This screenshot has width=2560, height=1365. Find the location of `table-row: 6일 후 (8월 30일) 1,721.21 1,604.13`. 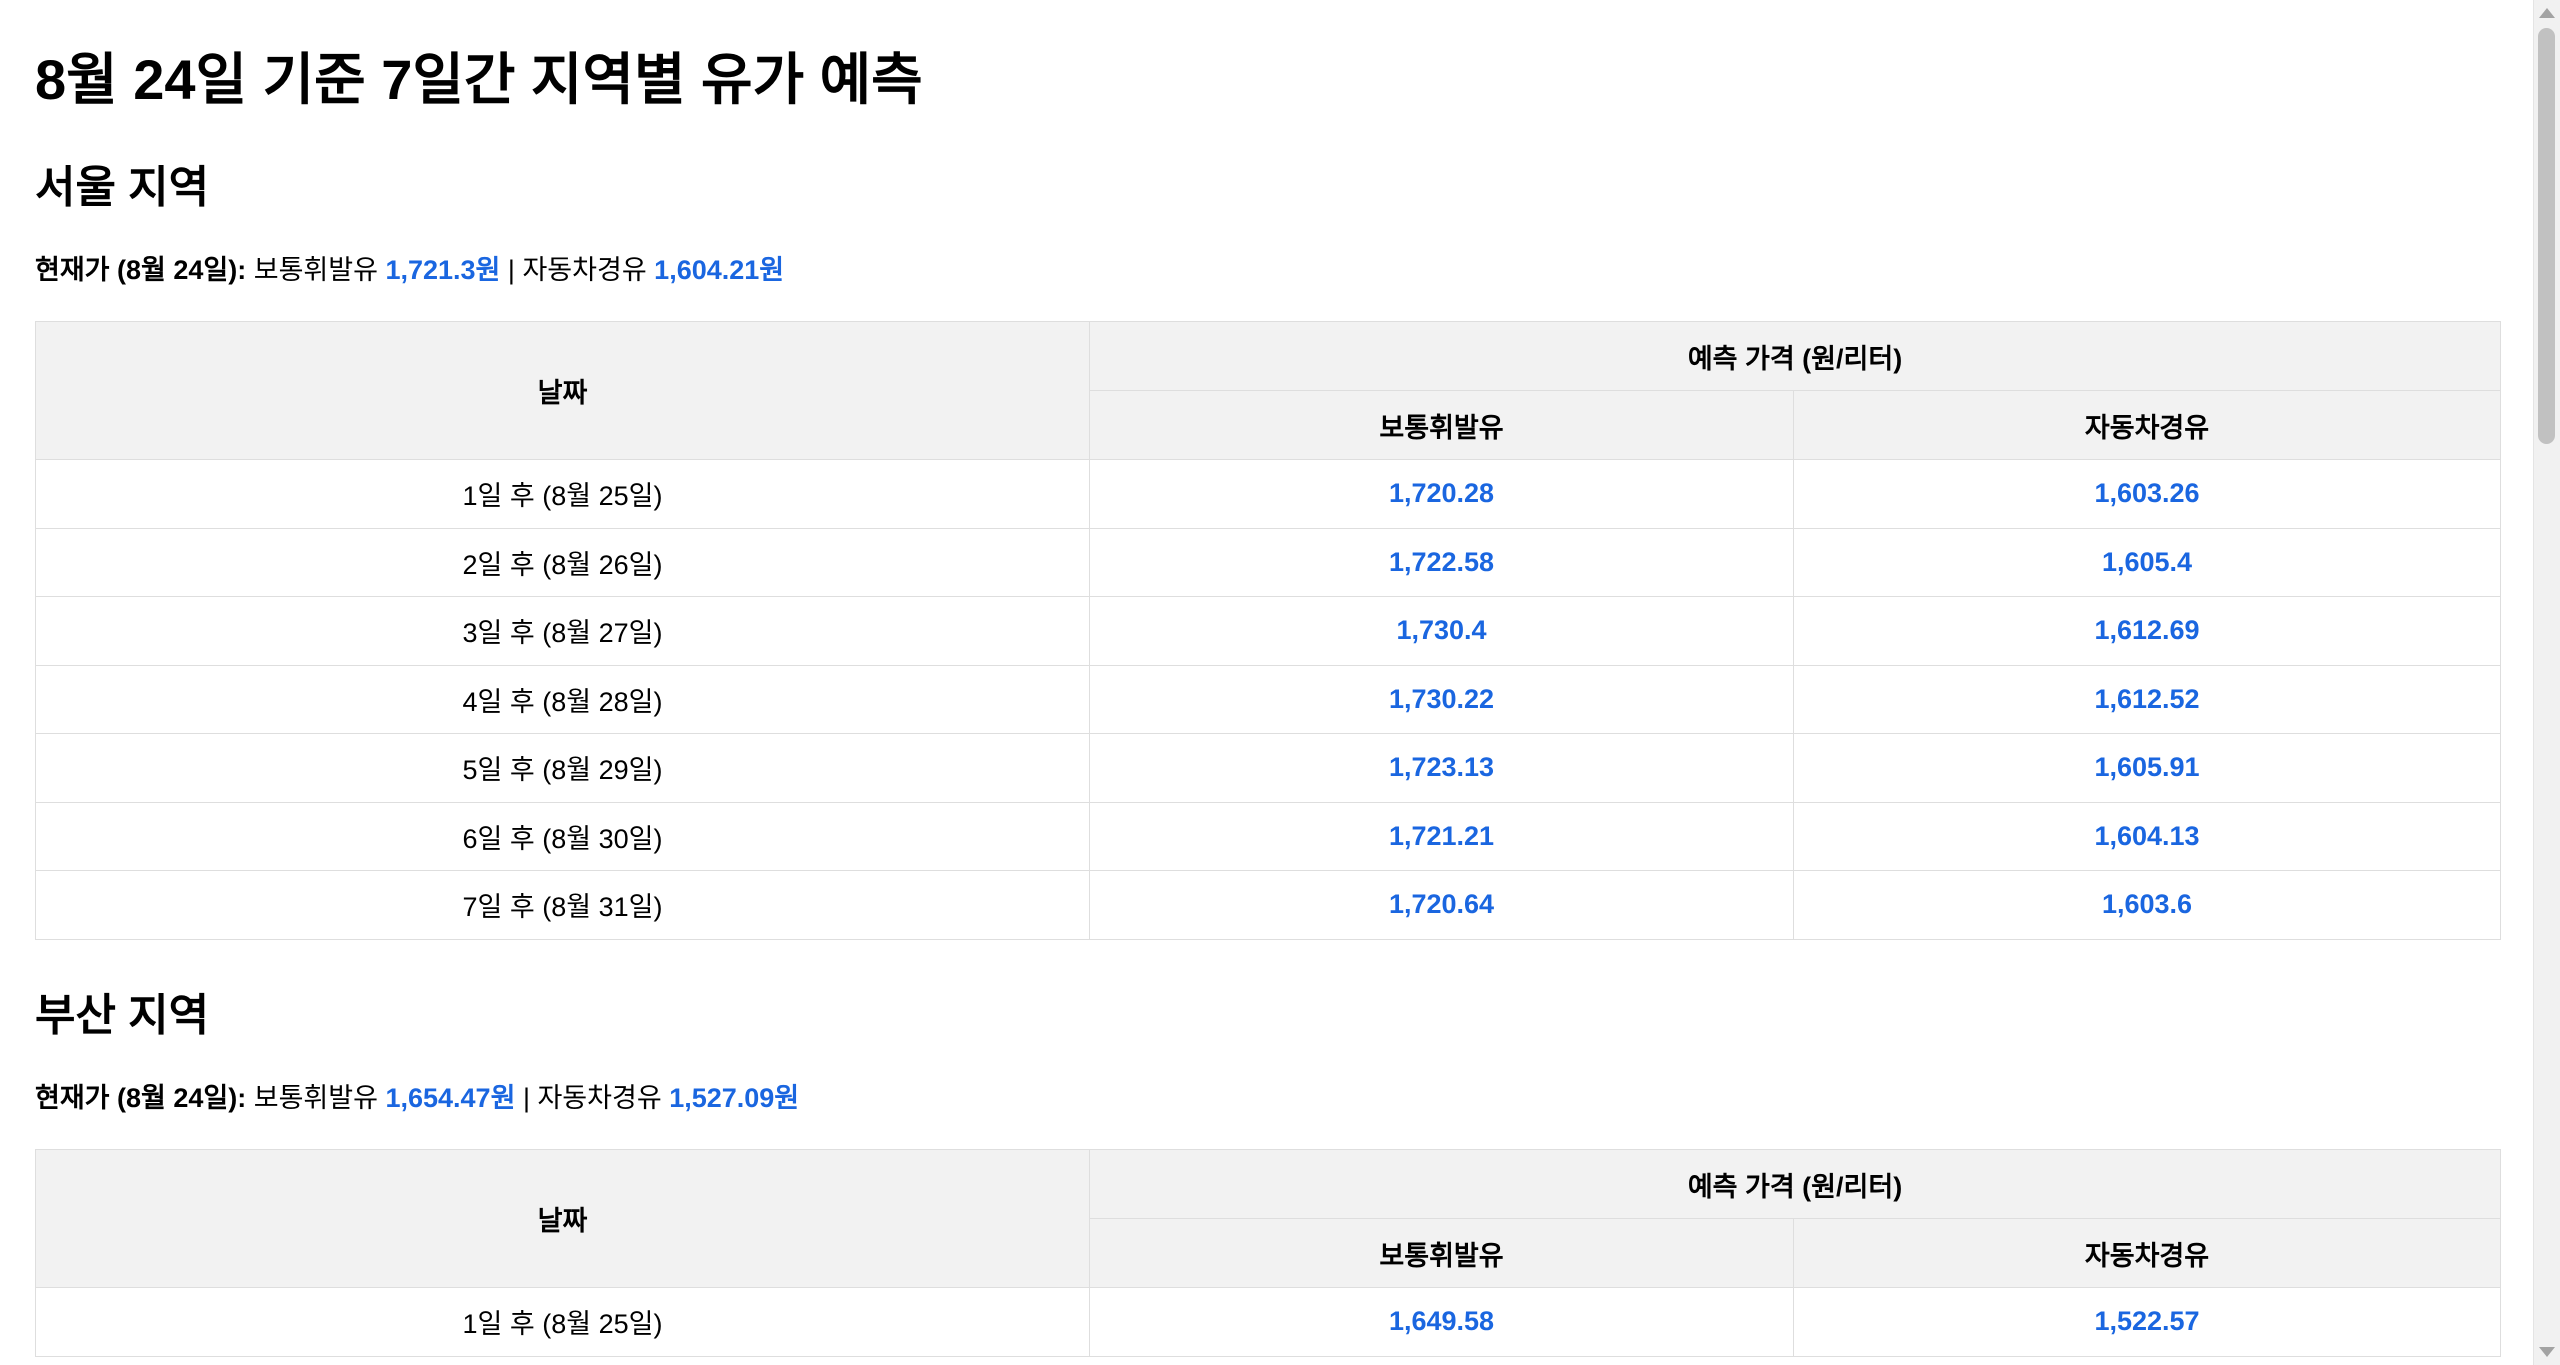

table-row: 6일 후 (8월 30일) 1,721.21 1,604.13 is located at coordinates (1268, 836).